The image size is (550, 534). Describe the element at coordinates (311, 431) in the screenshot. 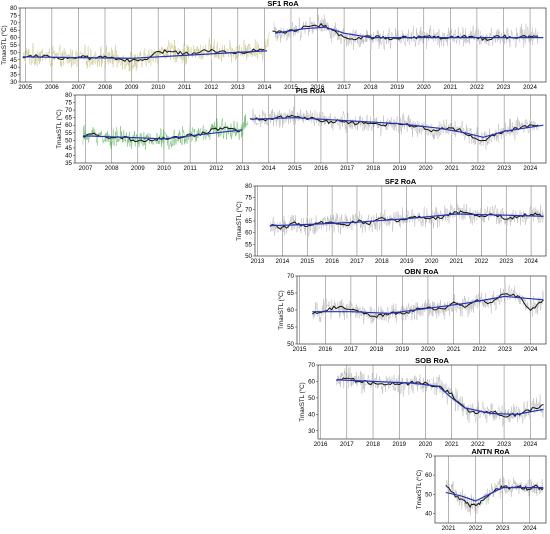

I see `tick-label-y: 30` at that location.